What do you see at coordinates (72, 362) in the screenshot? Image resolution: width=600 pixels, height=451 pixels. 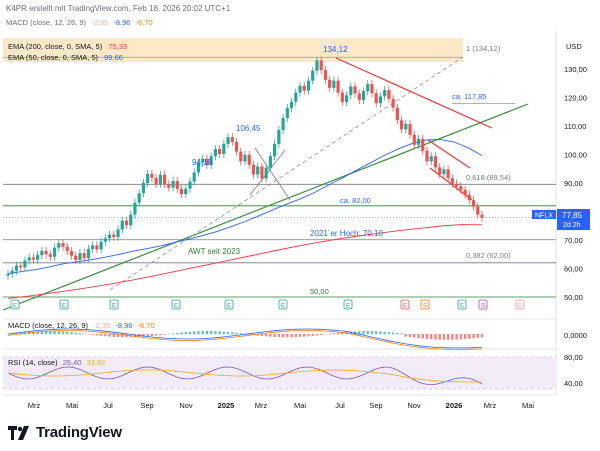 I see `rsi-legend-value-1: 25,40` at bounding box center [72, 362].